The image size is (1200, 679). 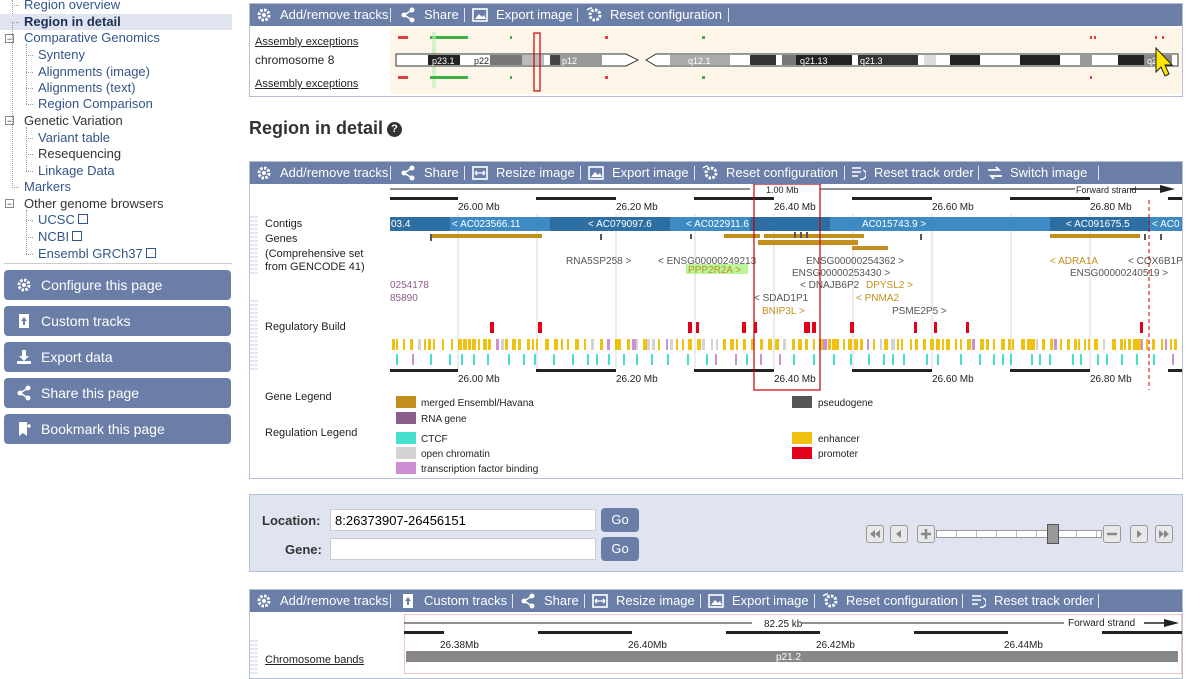 What do you see at coordinates (1155, 261) in the screenshot?
I see `gene-label: < COX6B1P4` at bounding box center [1155, 261].